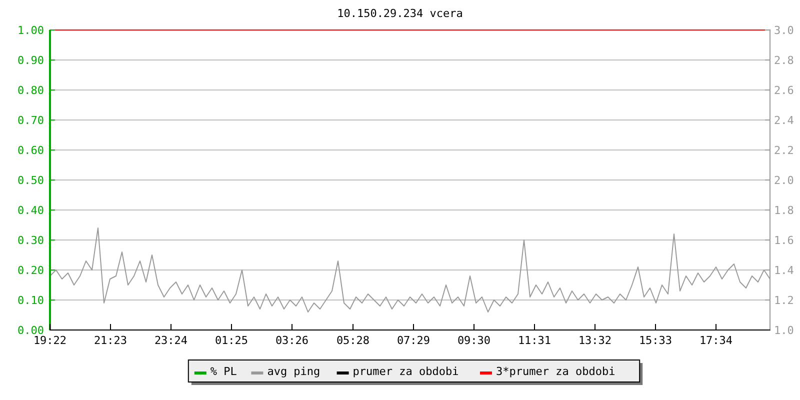  Describe the element at coordinates (224, 371) in the screenshot. I see `legend-label: % PL` at that location.